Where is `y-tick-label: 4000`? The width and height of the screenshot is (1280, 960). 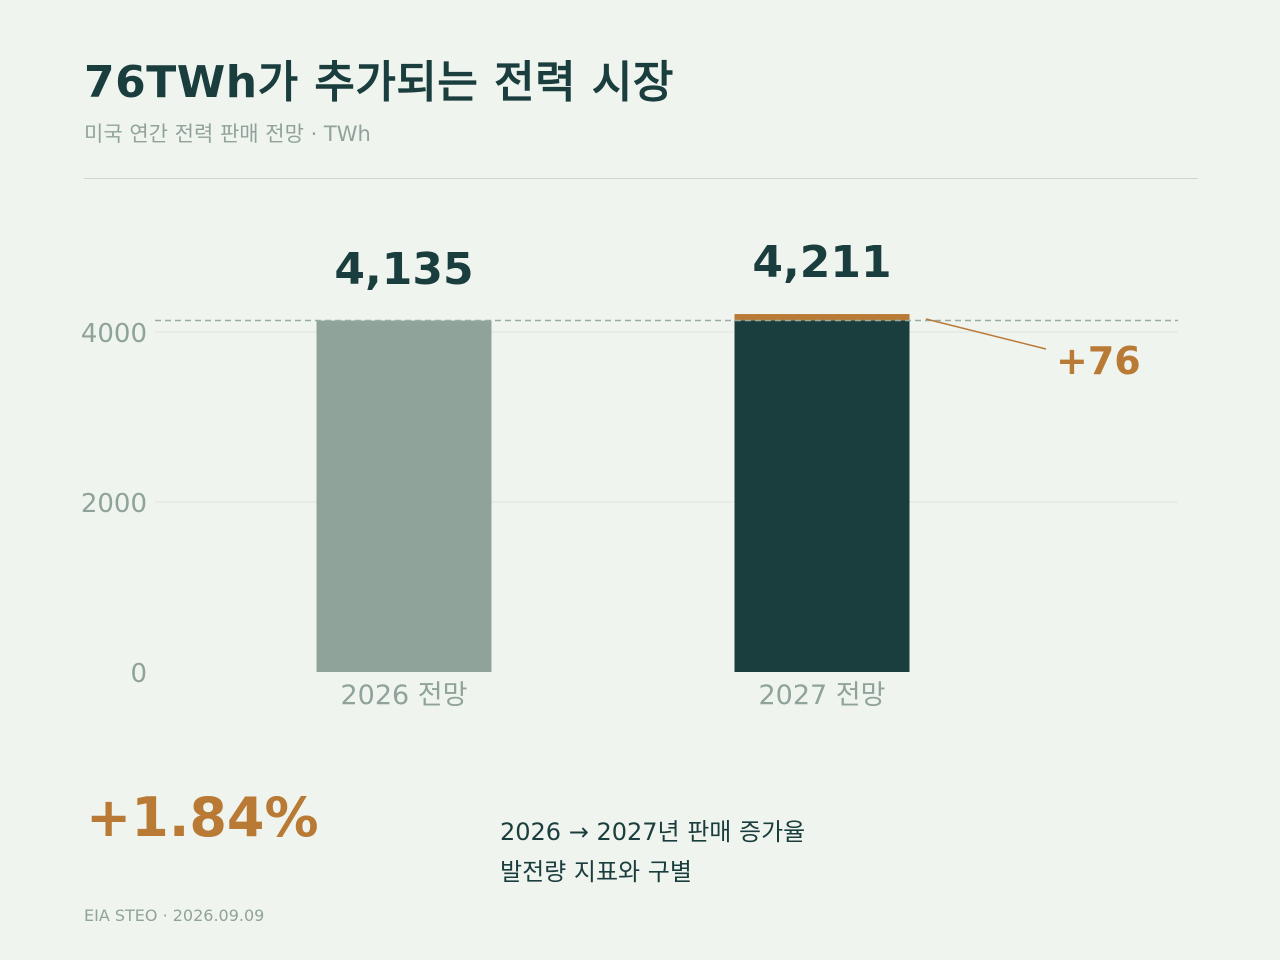
y-tick-label: 4000 is located at coordinates (114, 334).